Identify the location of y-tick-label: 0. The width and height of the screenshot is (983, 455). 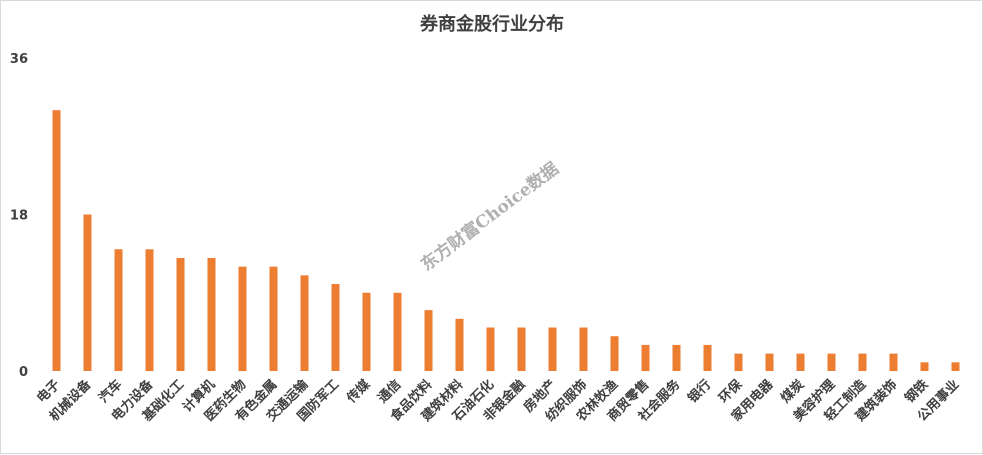
(23, 372).